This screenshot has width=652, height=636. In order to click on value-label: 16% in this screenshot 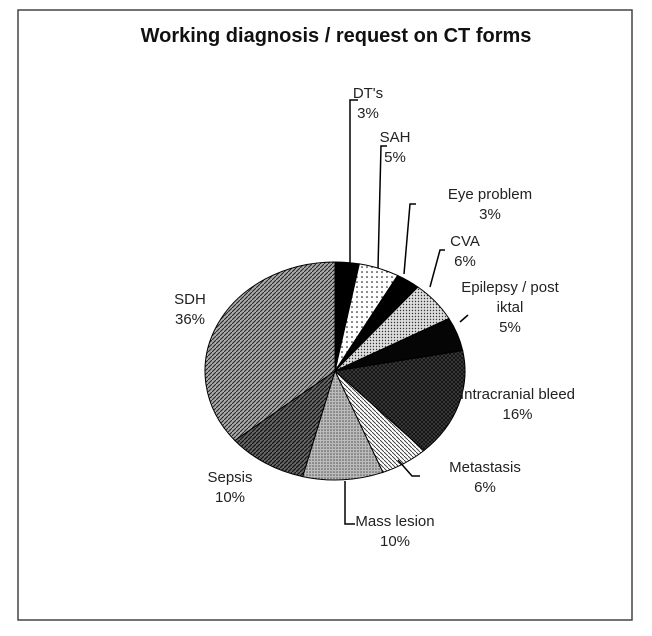, I will do `click(517, 414)`.